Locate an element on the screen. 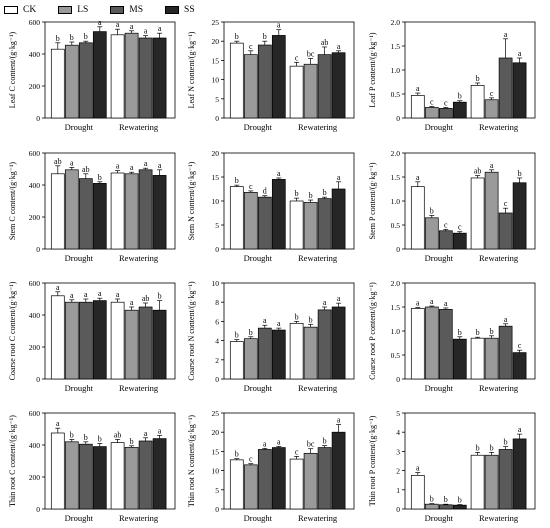 The width and height of the screenshot is (550, 528). legend-item-ms: MS is located at coordinates (126, 10).